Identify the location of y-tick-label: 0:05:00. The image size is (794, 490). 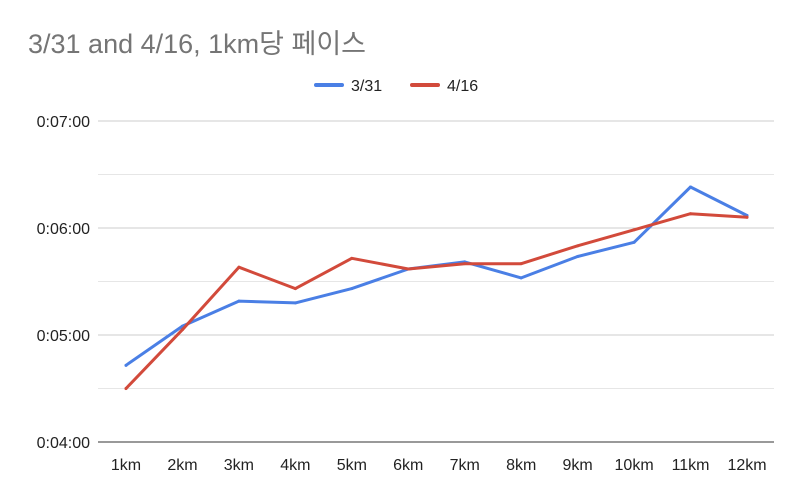
(63, 336).